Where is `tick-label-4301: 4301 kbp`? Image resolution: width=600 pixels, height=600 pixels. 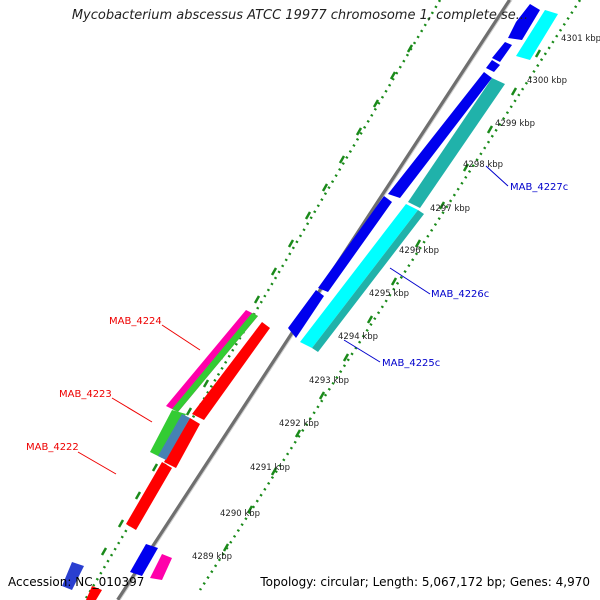 tick-label-4301: 4301 kbp is located at coordinates (580, 39).